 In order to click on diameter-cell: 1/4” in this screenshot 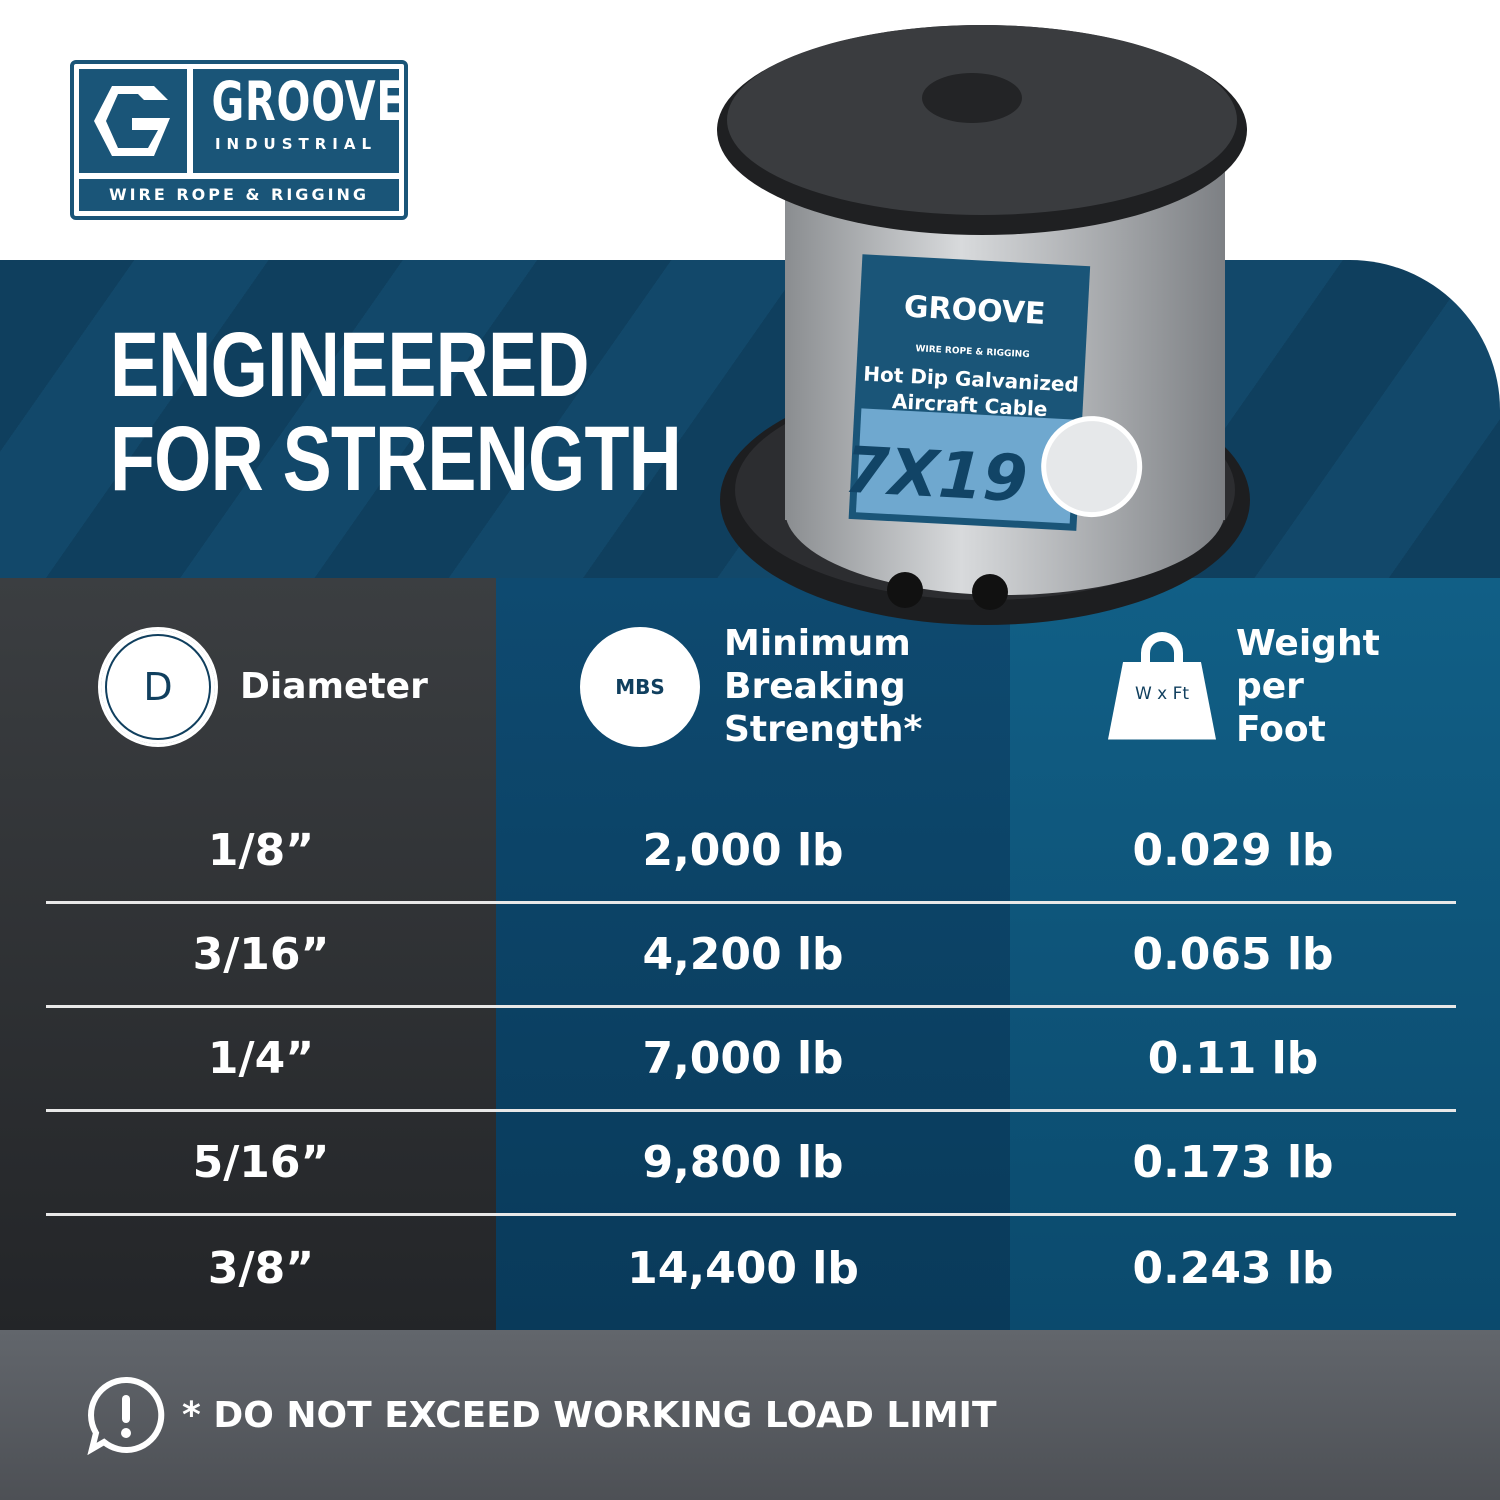, I will do `click(261, 1058)`.